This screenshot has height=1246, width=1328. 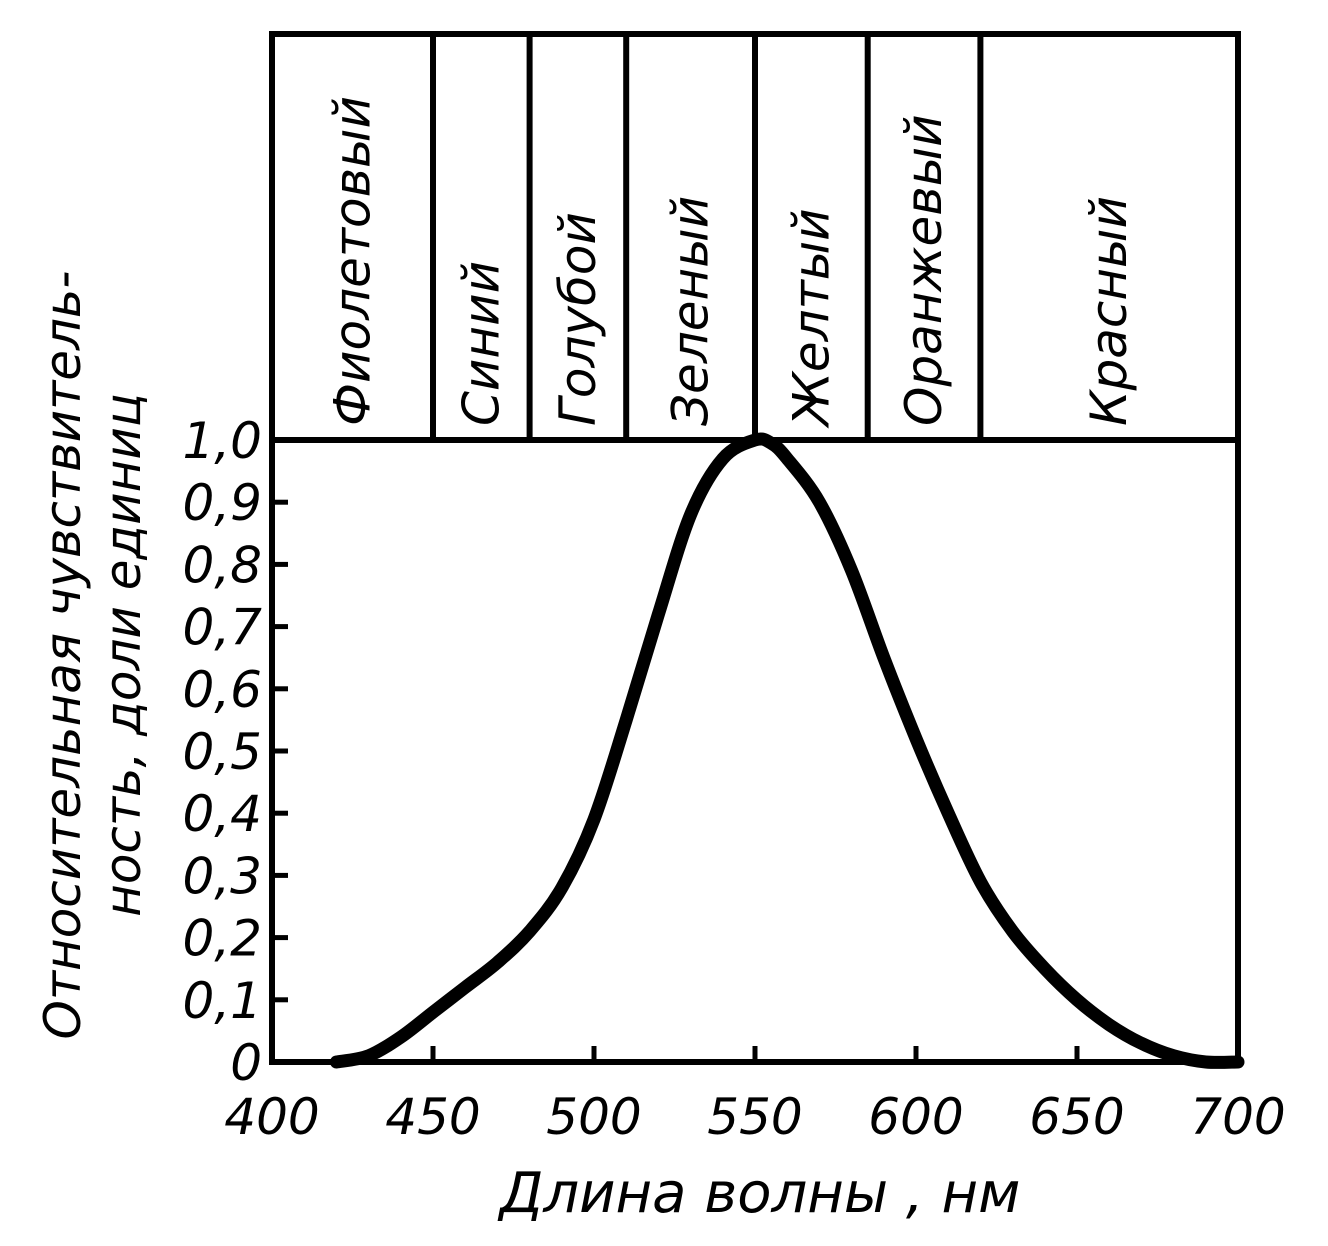 What do you see at coordinates (123, 655) in the screenshot?
I see `y-axis-title-line-2: ность, доли единиц` at bounding box center [123, 655].